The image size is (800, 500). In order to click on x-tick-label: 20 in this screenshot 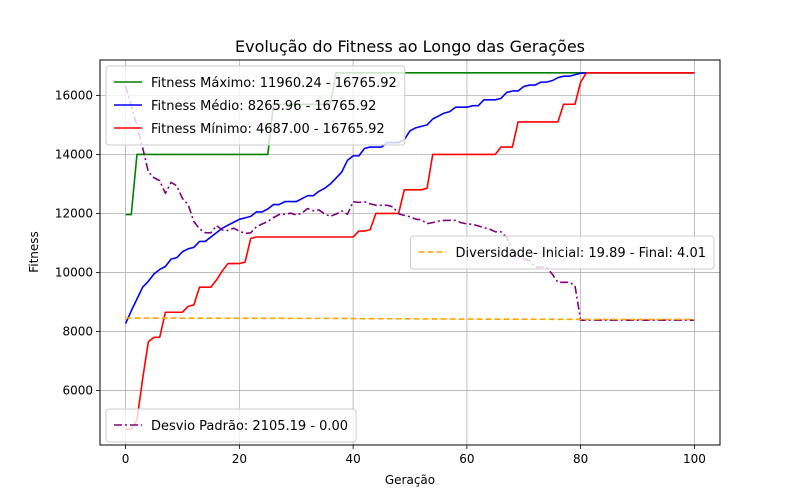, I will do `click(239, 459)`.